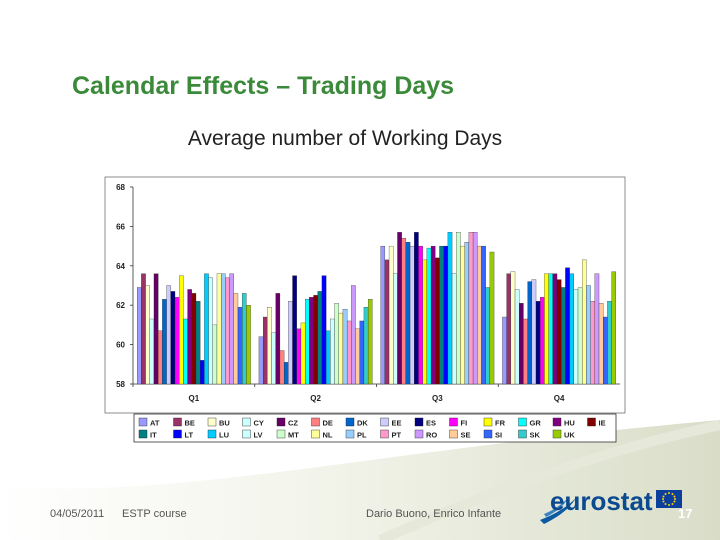  I want to click on legend-label-fr: FR, so click(500, 423).